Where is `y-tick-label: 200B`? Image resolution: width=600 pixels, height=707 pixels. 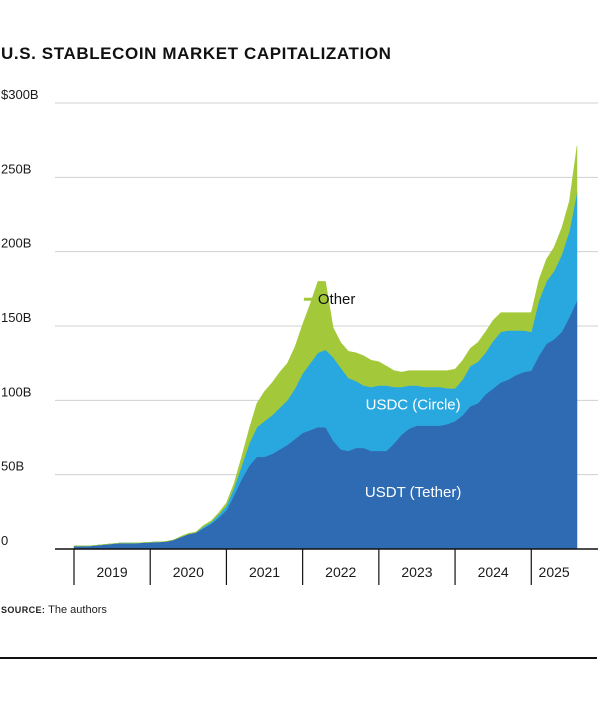 y-tick-label: 200B is located at coordinates (16, 243).